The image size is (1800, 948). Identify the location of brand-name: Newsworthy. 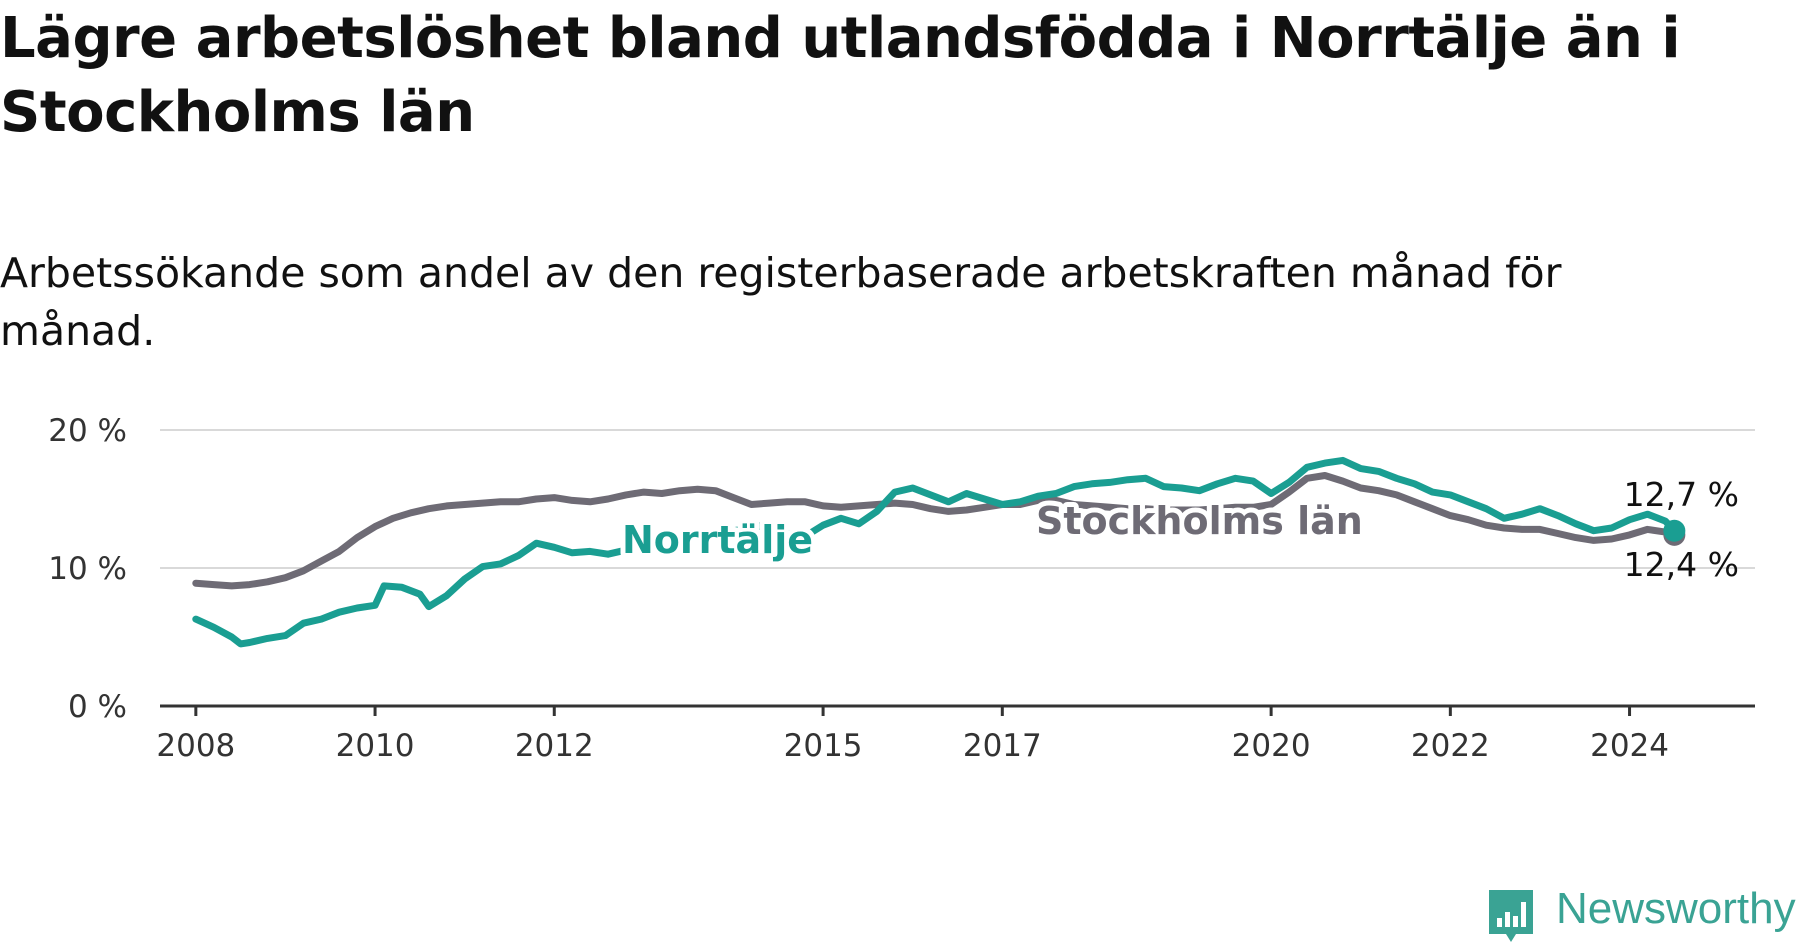
(1676, 908).